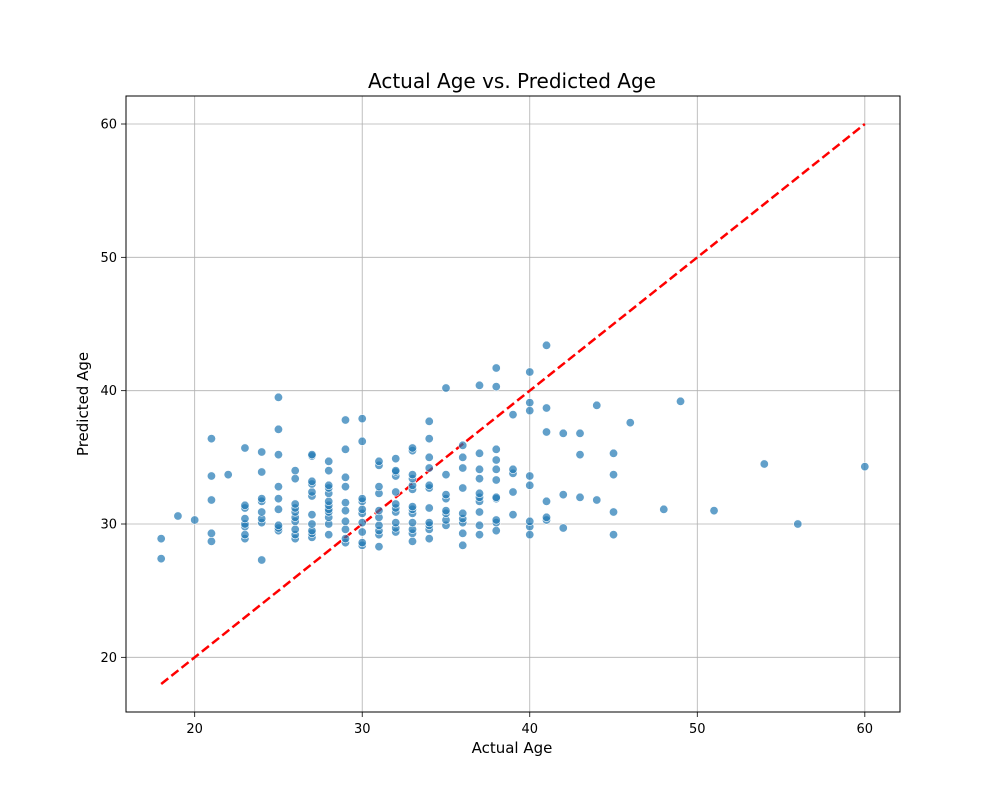 Image resolution: width=1000 pixels, height=800 pixels. Describe the element at coordinates (108, 125) in the screenshot. I see `y-tick-label: 60` at that location.